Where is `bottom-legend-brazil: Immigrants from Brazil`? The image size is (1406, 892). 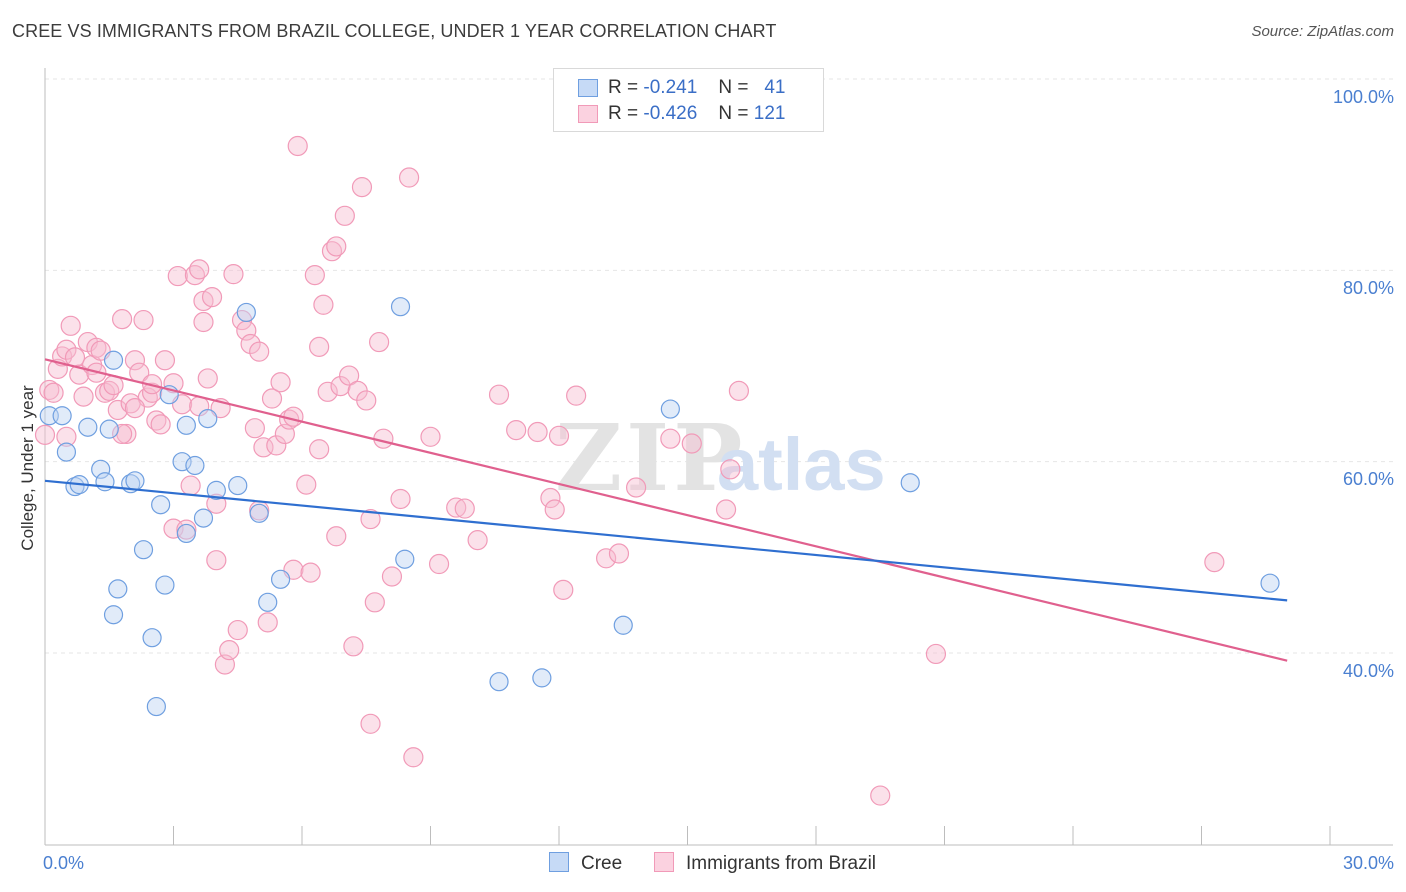 bottom-legend-brazil: Immigrants from Brazil is located at coordinates (765, 863).